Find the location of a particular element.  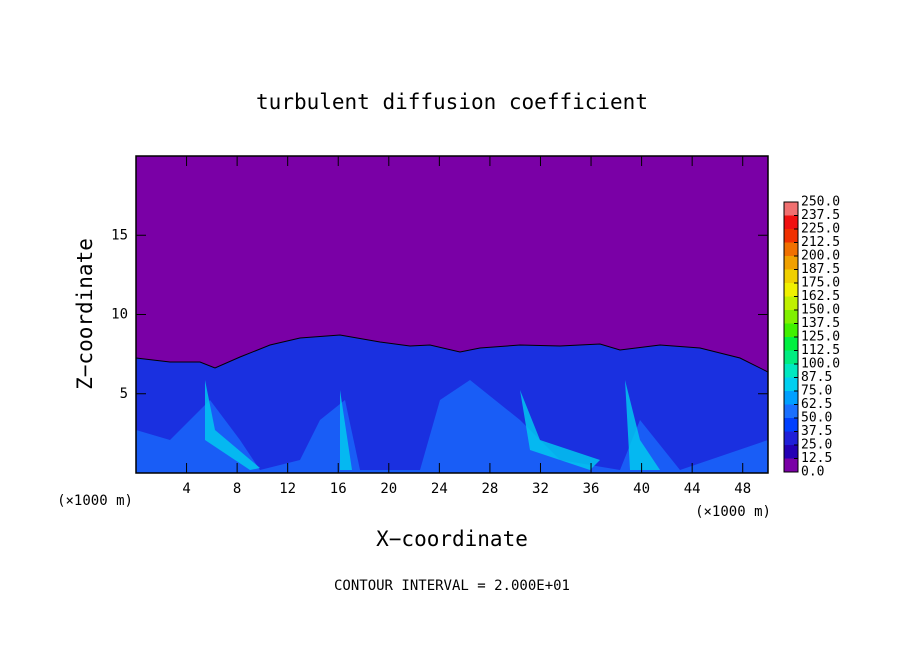

x-tick-label: 36 is located at coordinates (591, 489).